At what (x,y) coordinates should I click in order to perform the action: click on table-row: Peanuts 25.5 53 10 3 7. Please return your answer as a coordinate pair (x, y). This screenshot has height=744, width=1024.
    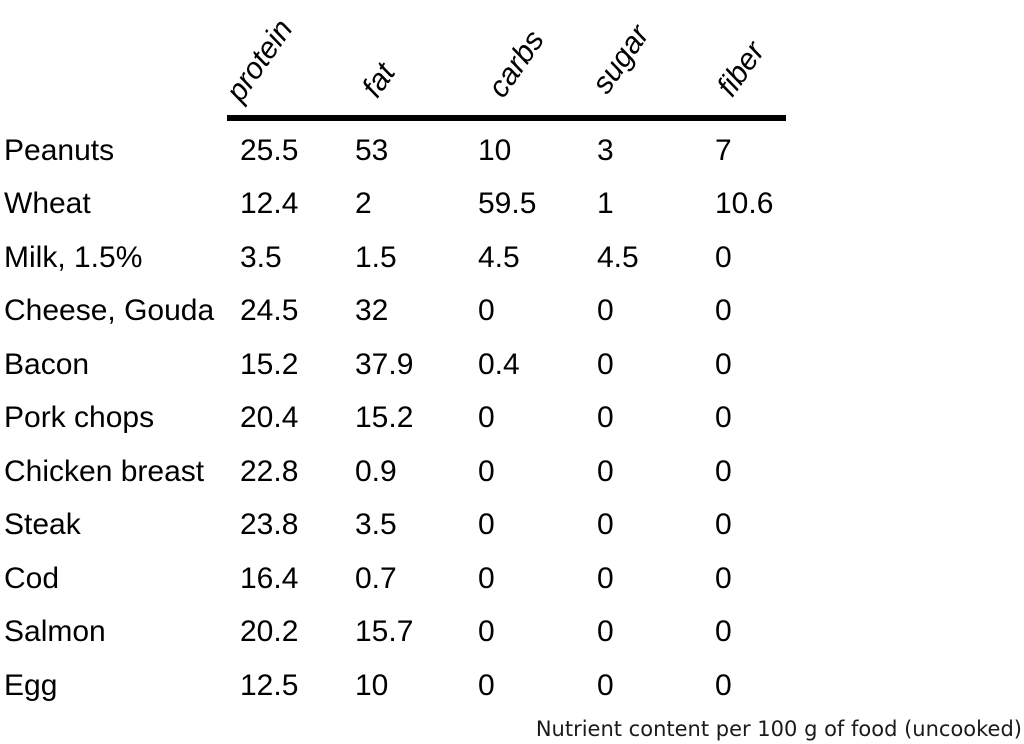
    Looking at the image, I should click on (512, 151).